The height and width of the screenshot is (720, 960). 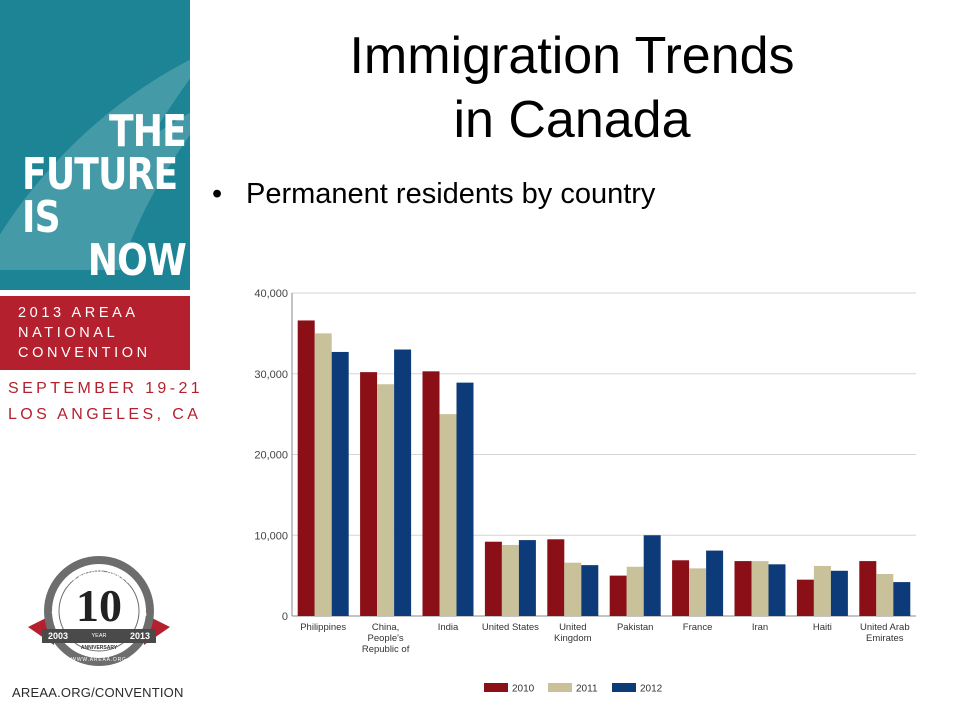 I want to click on date-line-2: LOS ANGELES, CA, so click(x=105, y=414).